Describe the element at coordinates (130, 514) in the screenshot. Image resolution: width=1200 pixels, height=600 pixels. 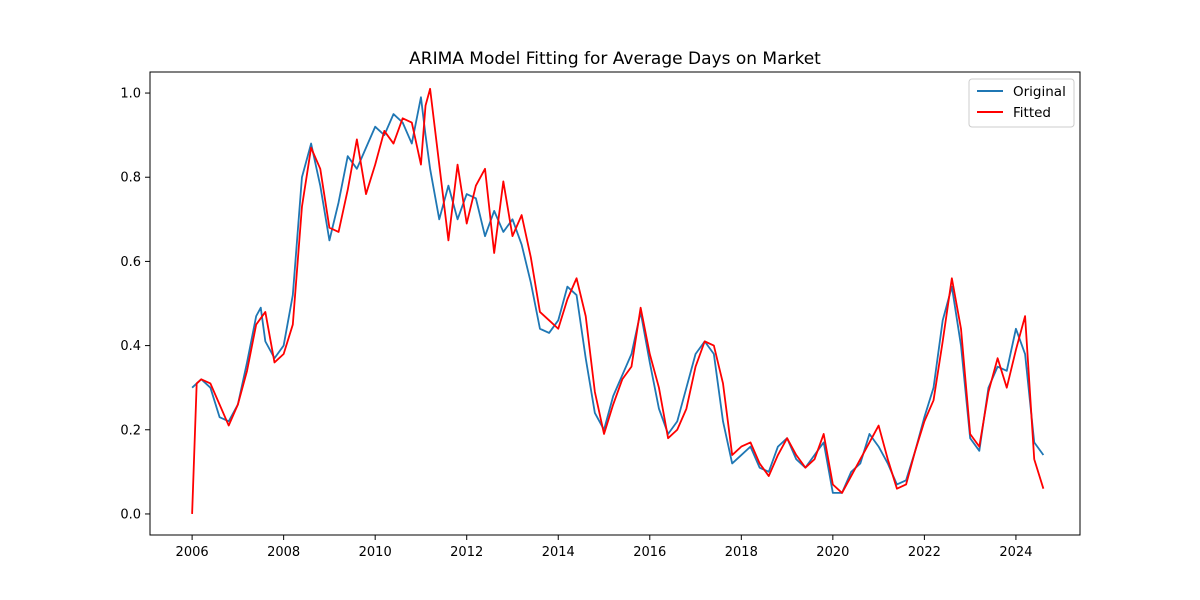
I see `y-tick-label: 0.0` at that location.